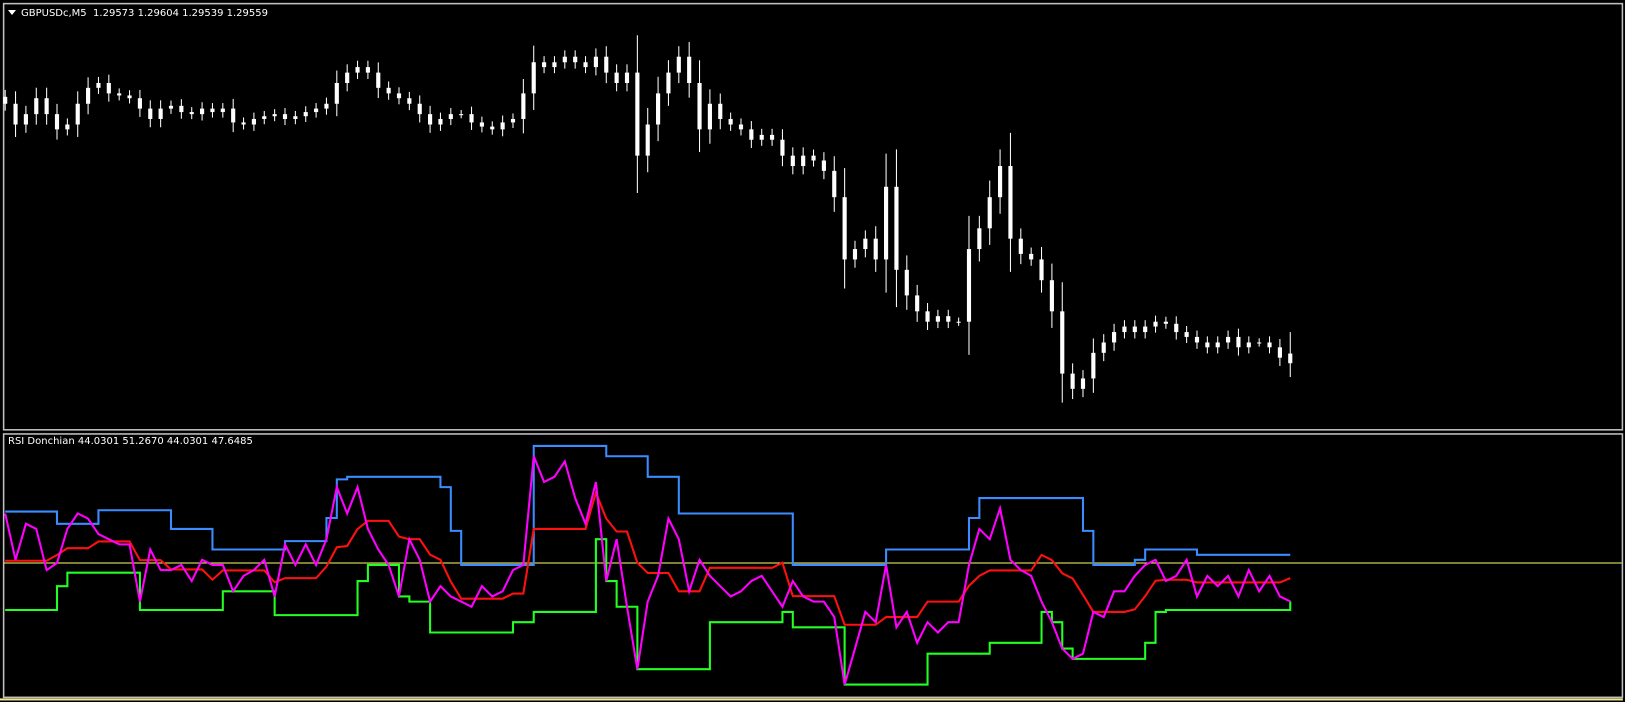  Describe the element at coordinates (12, 12) in the screenshot. I see `triangle-down-icon` at that location.